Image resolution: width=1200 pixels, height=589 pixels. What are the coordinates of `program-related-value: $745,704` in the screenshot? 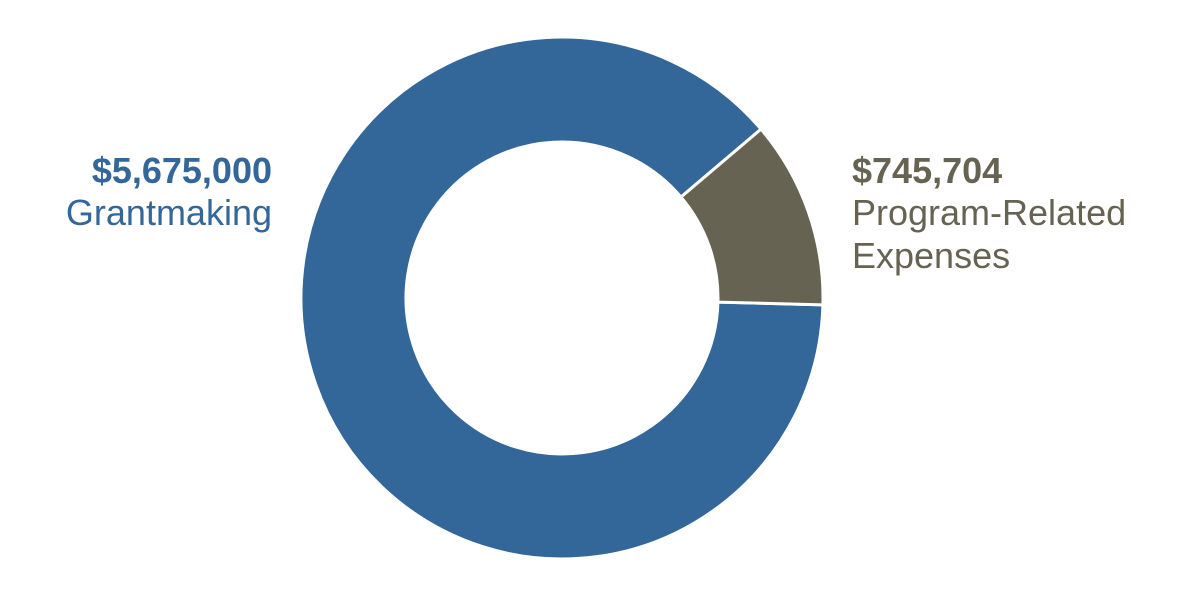 It's located at (927, 170).